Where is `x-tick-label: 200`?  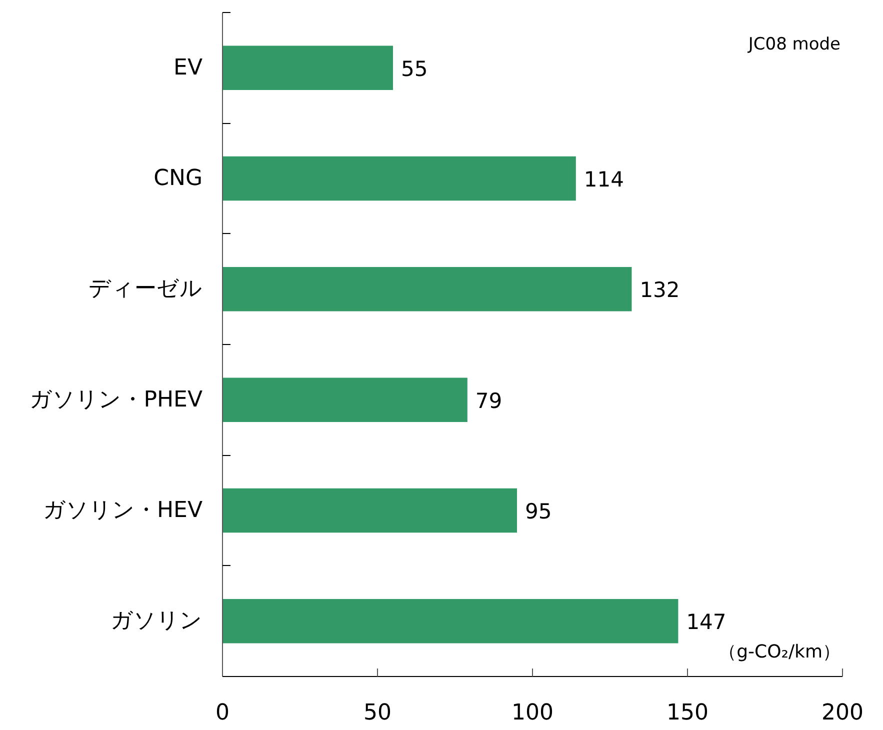
x-tick-label: 200 is located at coordinates (843, 713).